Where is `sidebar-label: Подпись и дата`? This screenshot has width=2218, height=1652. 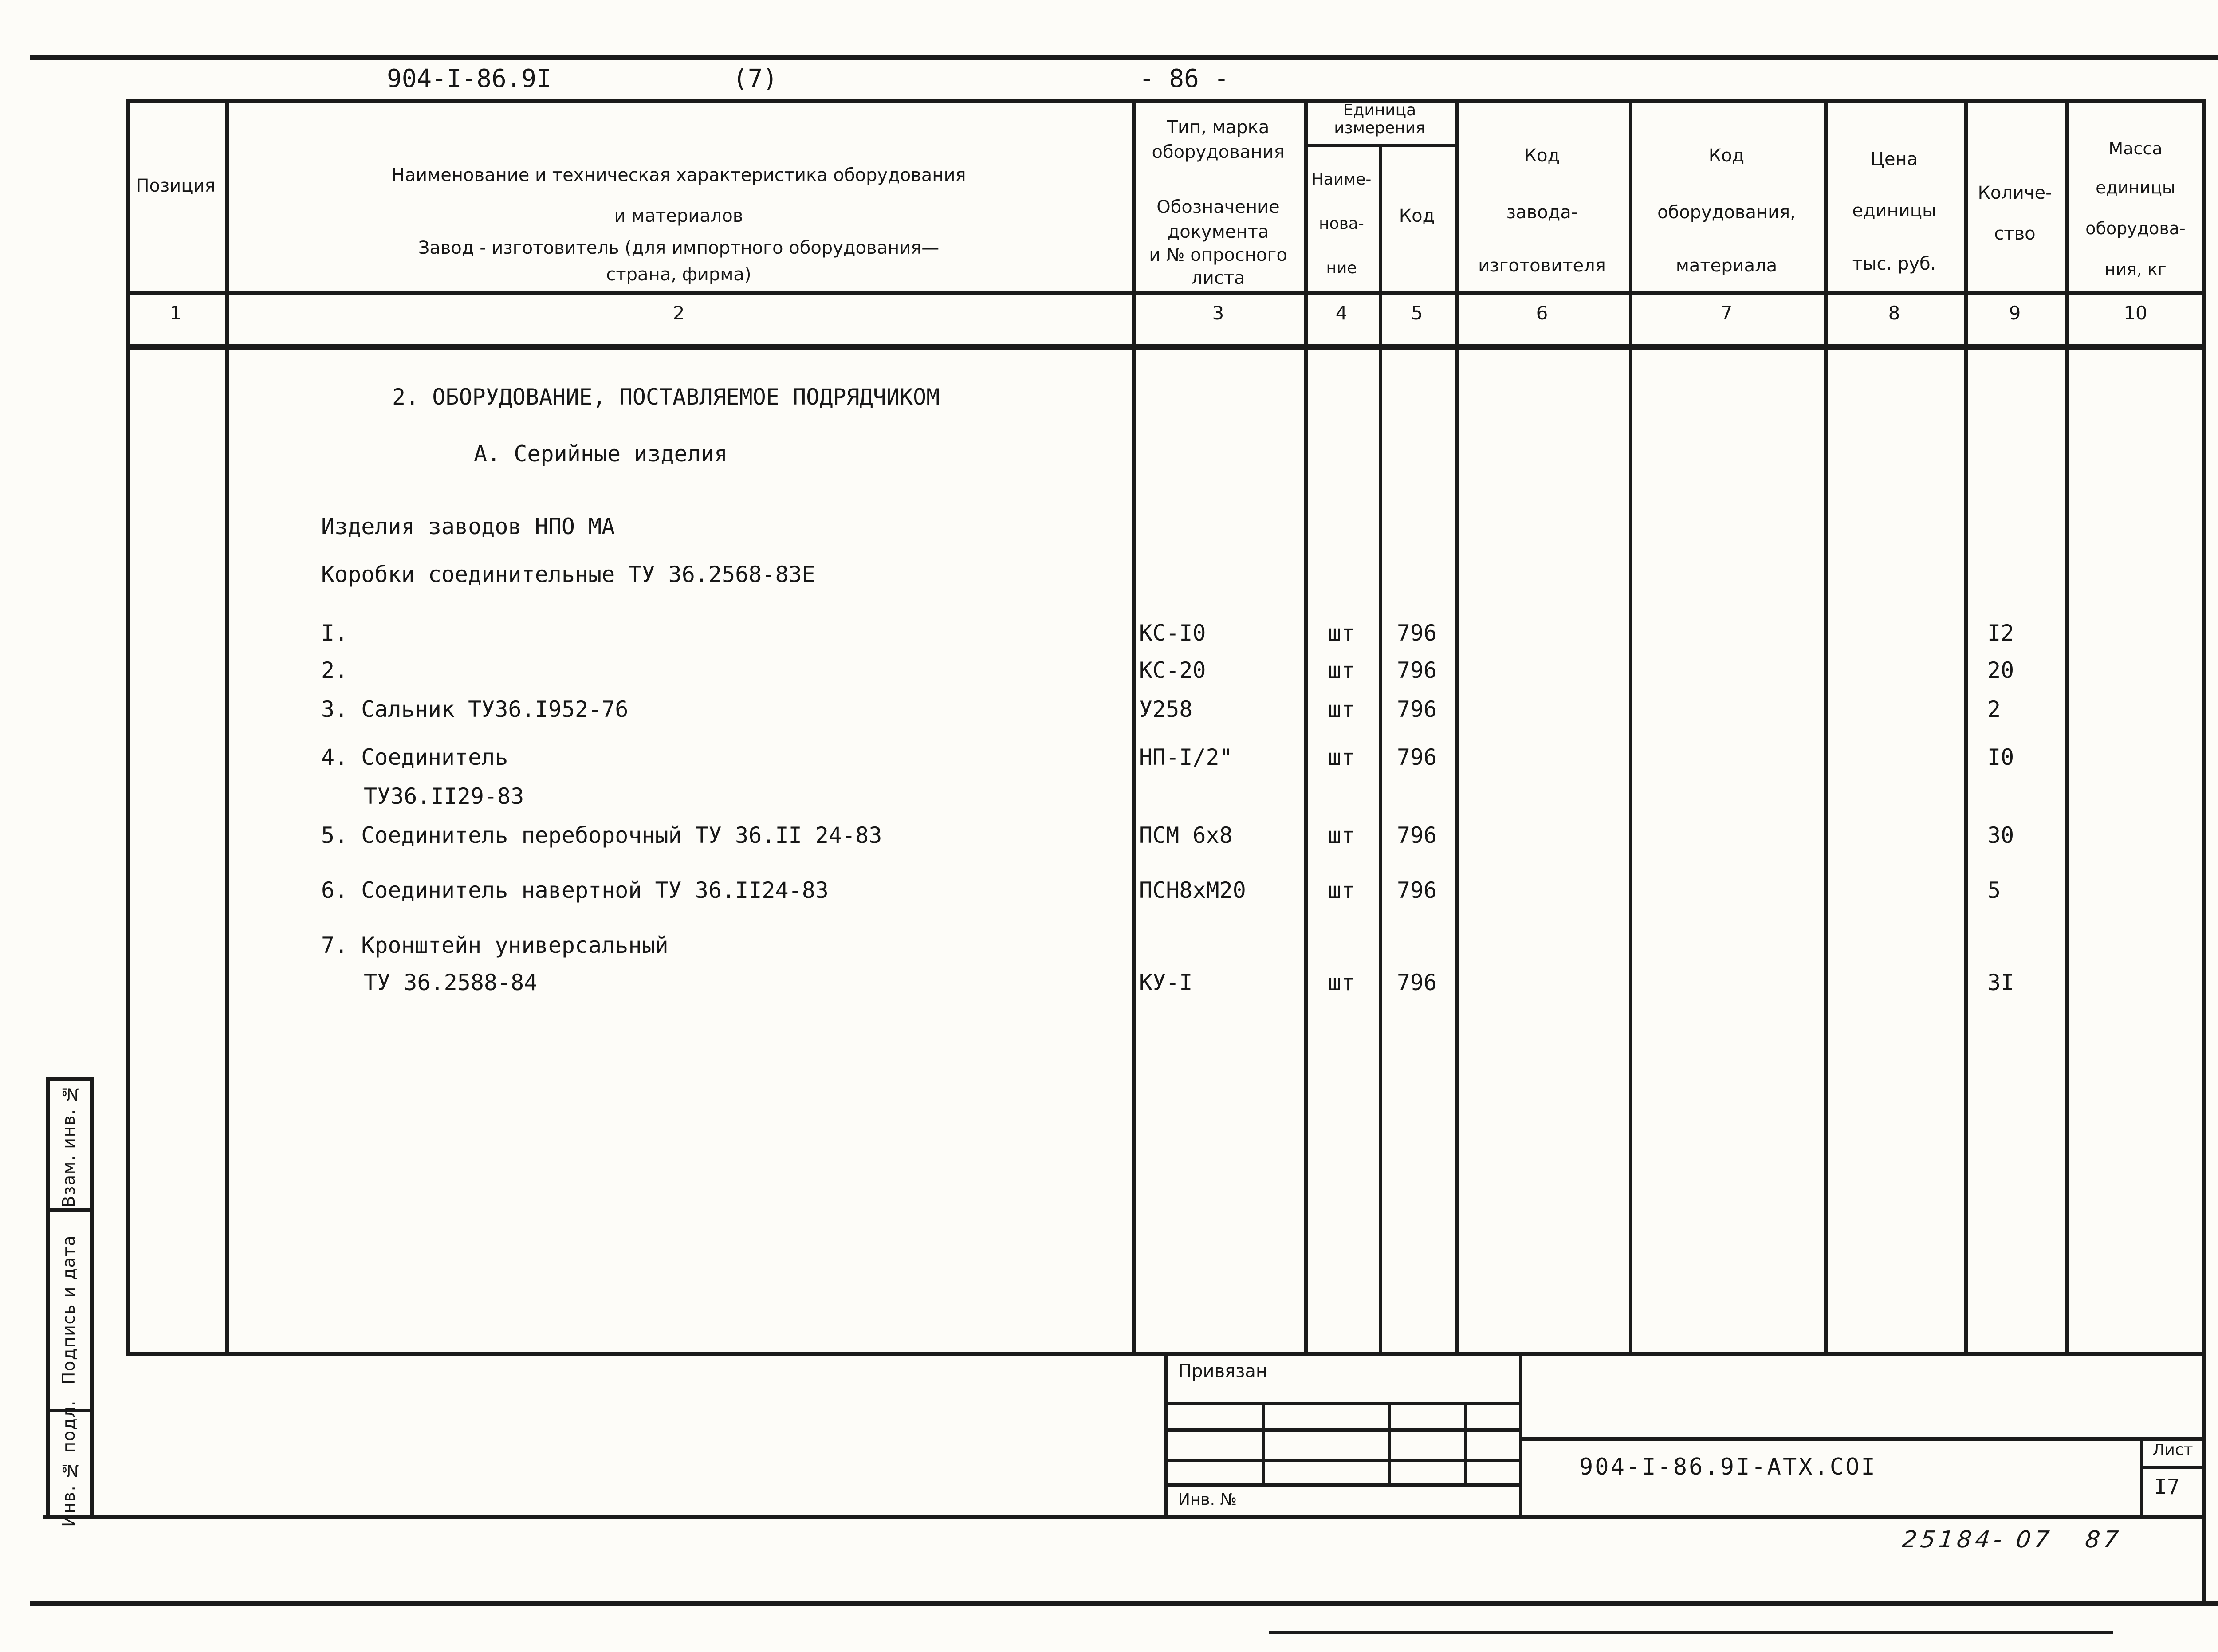
sidebar-label: Подпись и дата is located at coordinates (70, 1310).